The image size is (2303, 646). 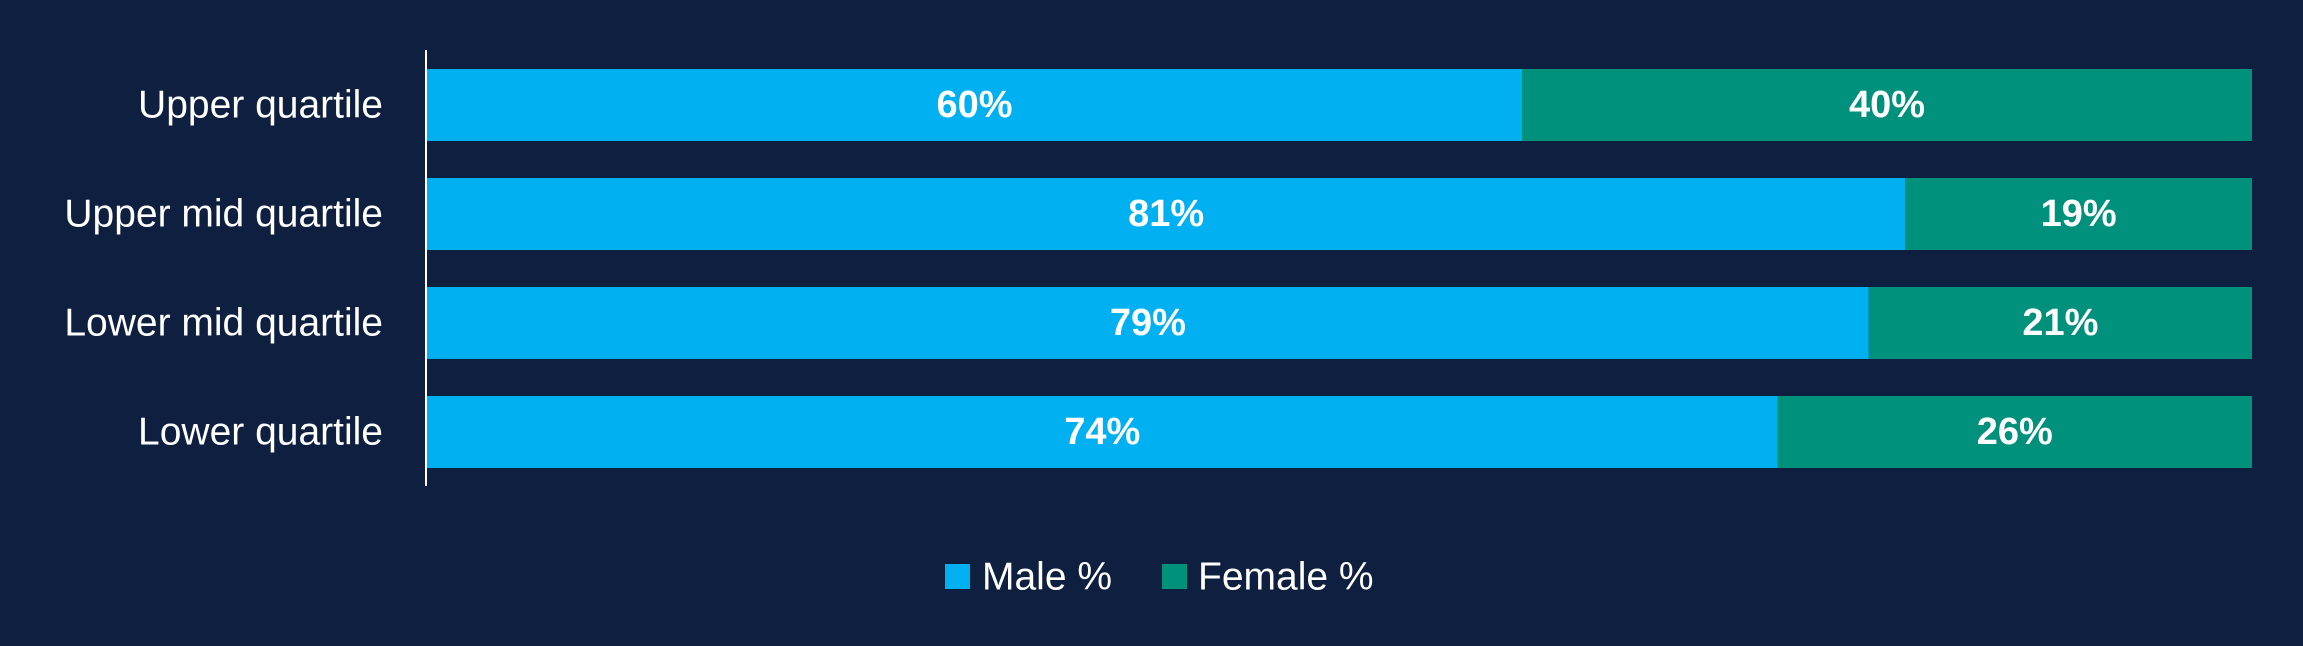 What do you see at coordinates (1286, 577) in the screenshot?
I see `legend-label: Female %` at bounding box center [1286, 577].